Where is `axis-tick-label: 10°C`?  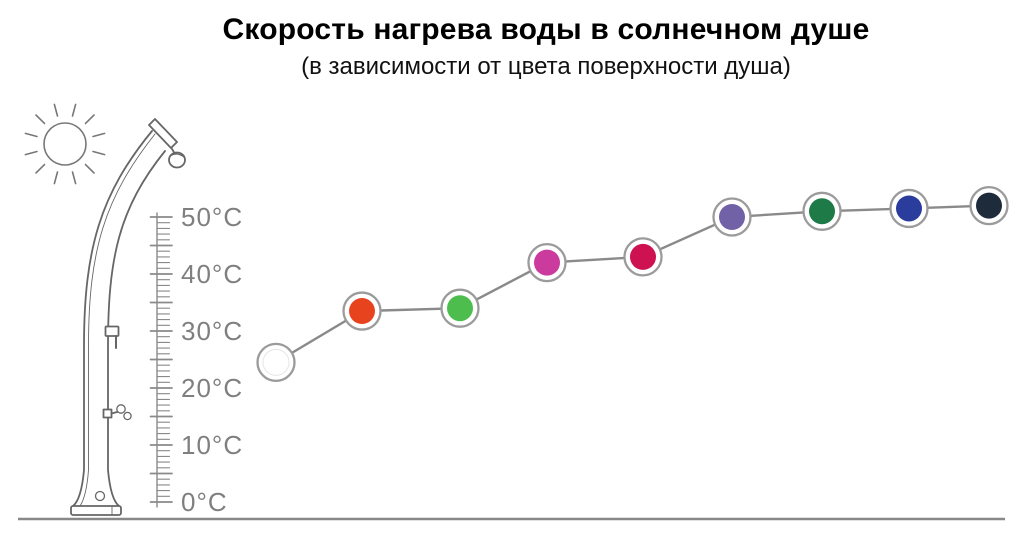
axis-tick-label: 10°C is located at coordinates (212, 445).